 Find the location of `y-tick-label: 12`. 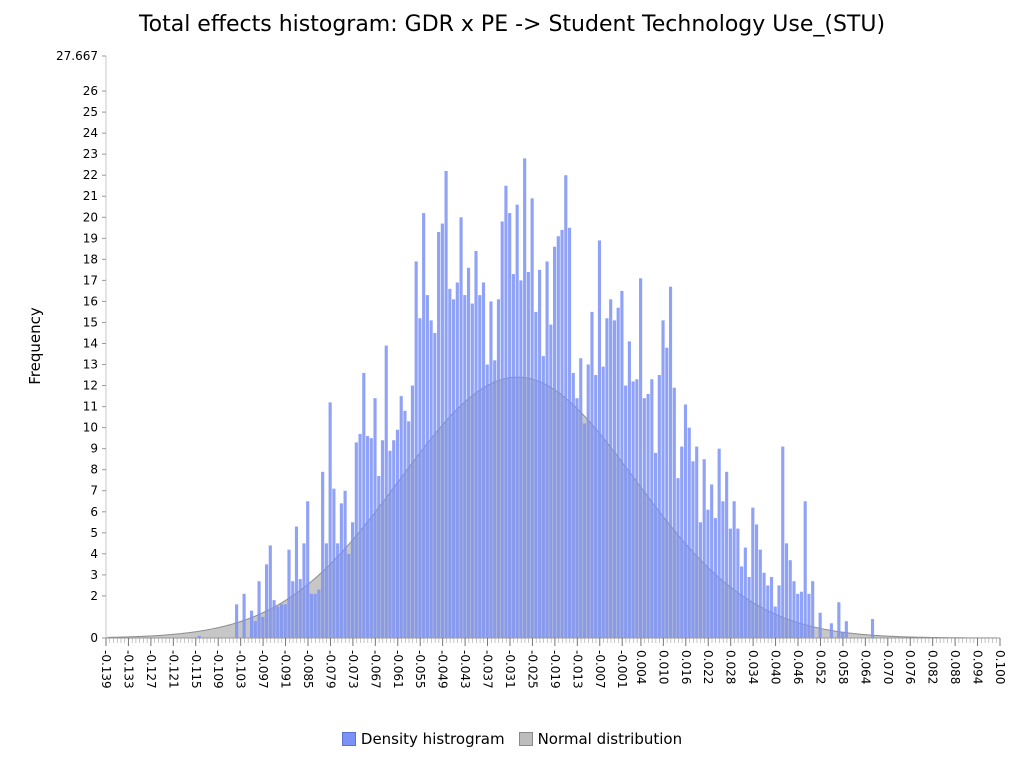

y-tick-label: 12 is located at coordinates (90, 386).